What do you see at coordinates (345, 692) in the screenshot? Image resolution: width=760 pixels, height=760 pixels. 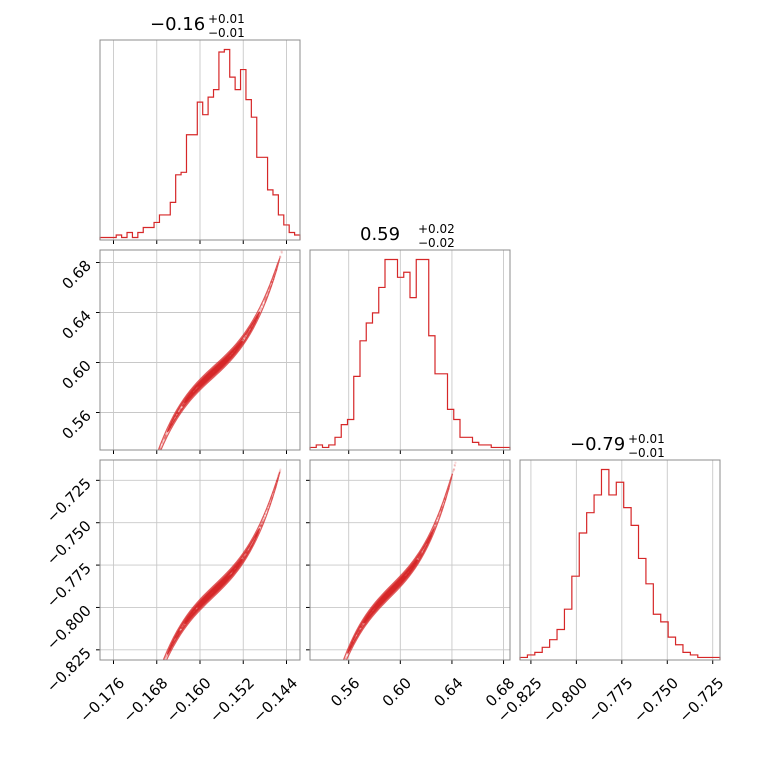 I see `x-tick-label: 0.56` at bounding box center [345, 692].